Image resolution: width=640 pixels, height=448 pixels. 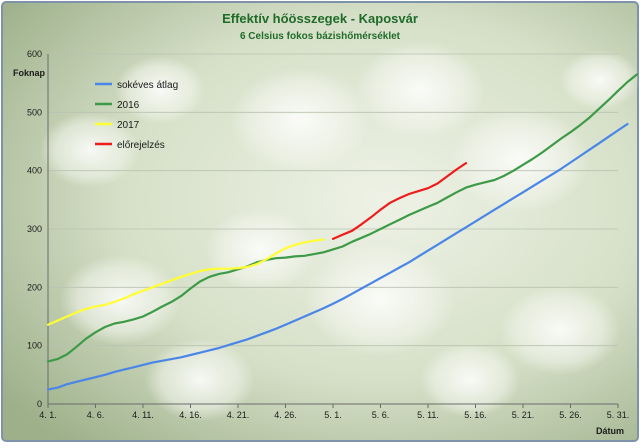 I want to click on legend: sokéves átlag 2016 2017 előrejelzés, so click(x=136, y=115).